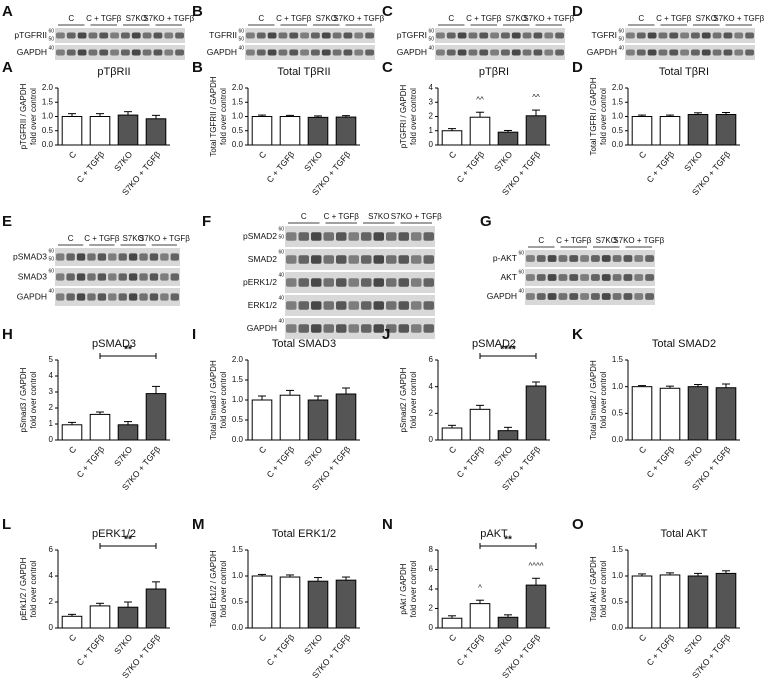 This screenshot has height=691, width=764. What do you see at coordinates (194, 334) in the screenshot?
I see `panel-letter: I` at bounding box center [194, 334].